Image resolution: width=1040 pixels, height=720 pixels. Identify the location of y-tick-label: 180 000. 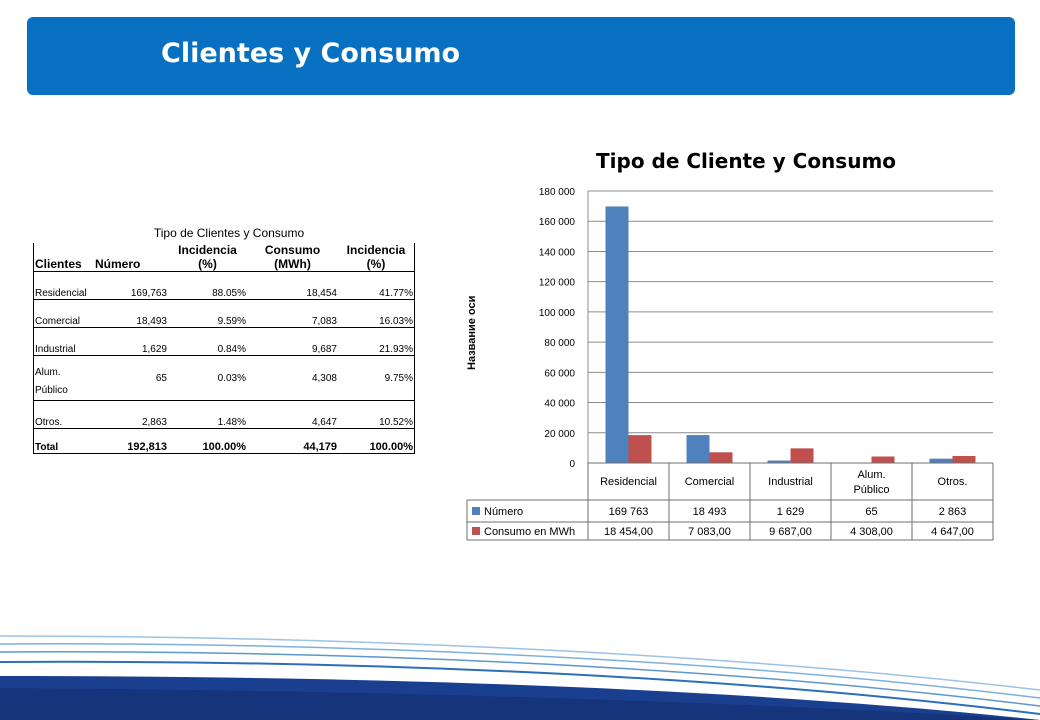
(557, 192).